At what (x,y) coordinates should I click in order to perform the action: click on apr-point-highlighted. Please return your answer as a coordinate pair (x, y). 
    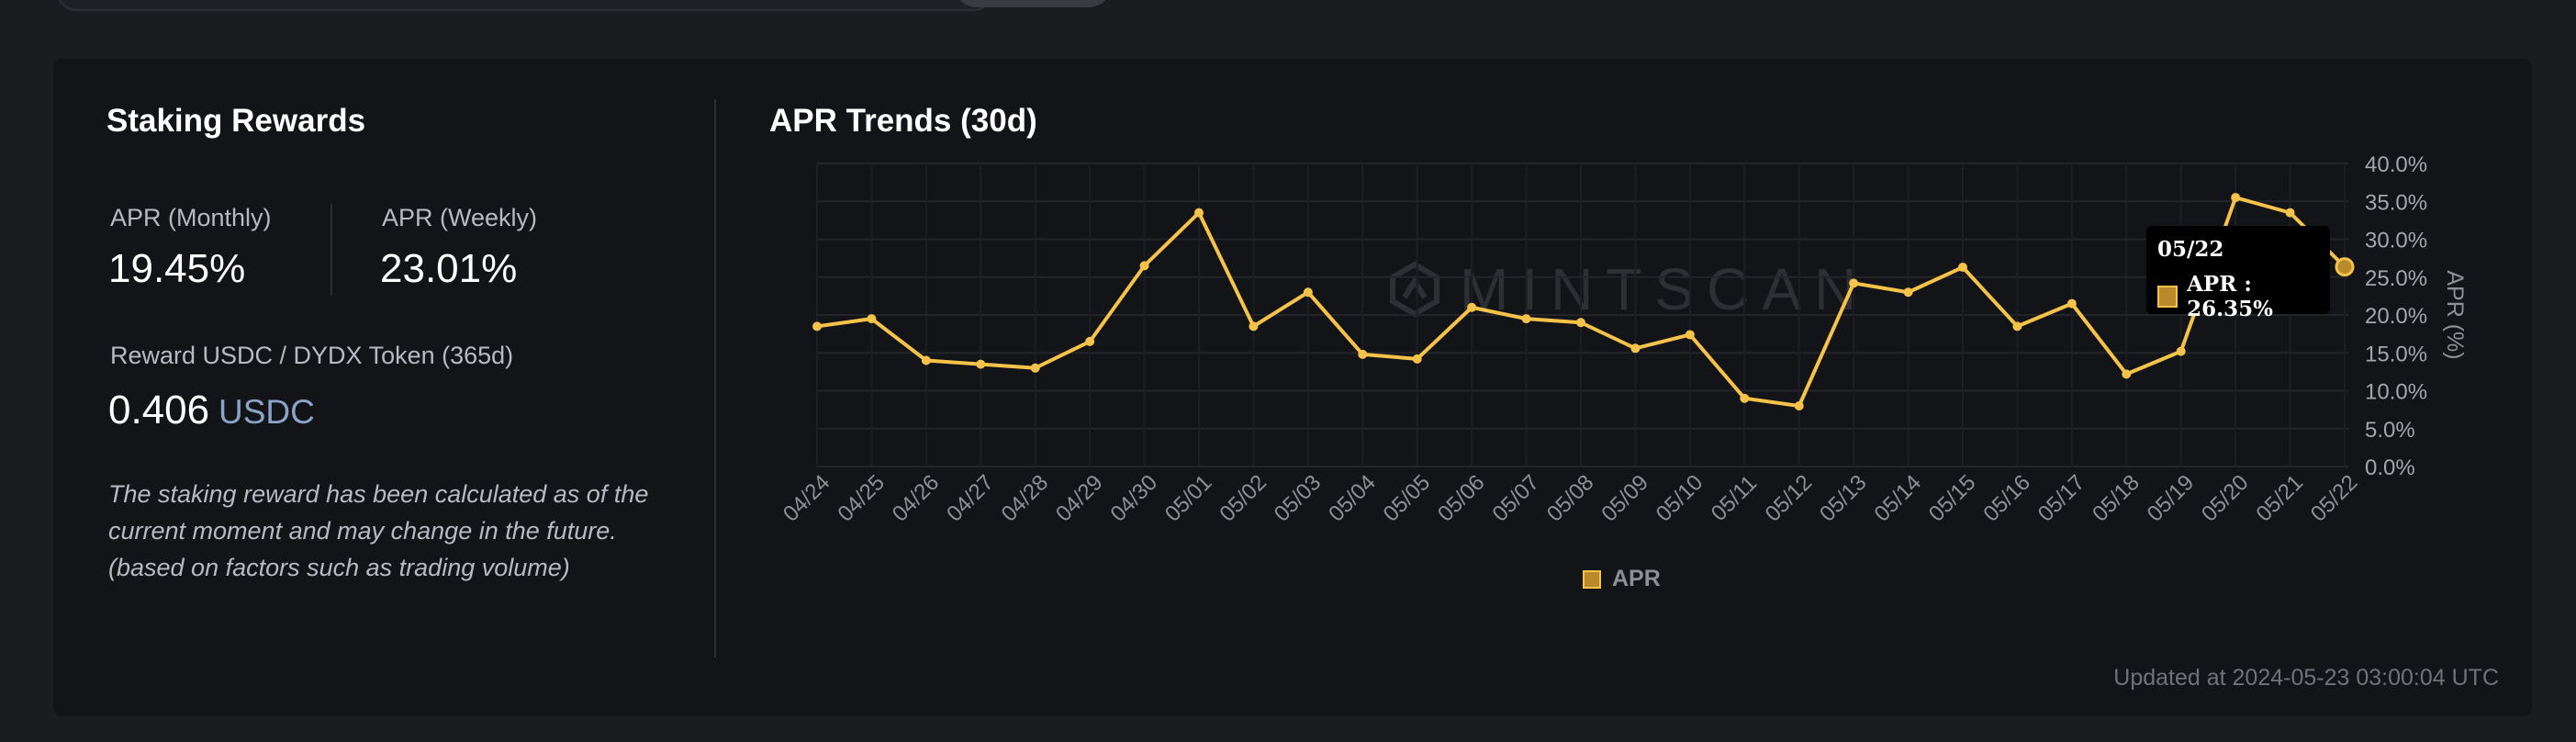
    Looking at the image, I should click on (2345, 267).